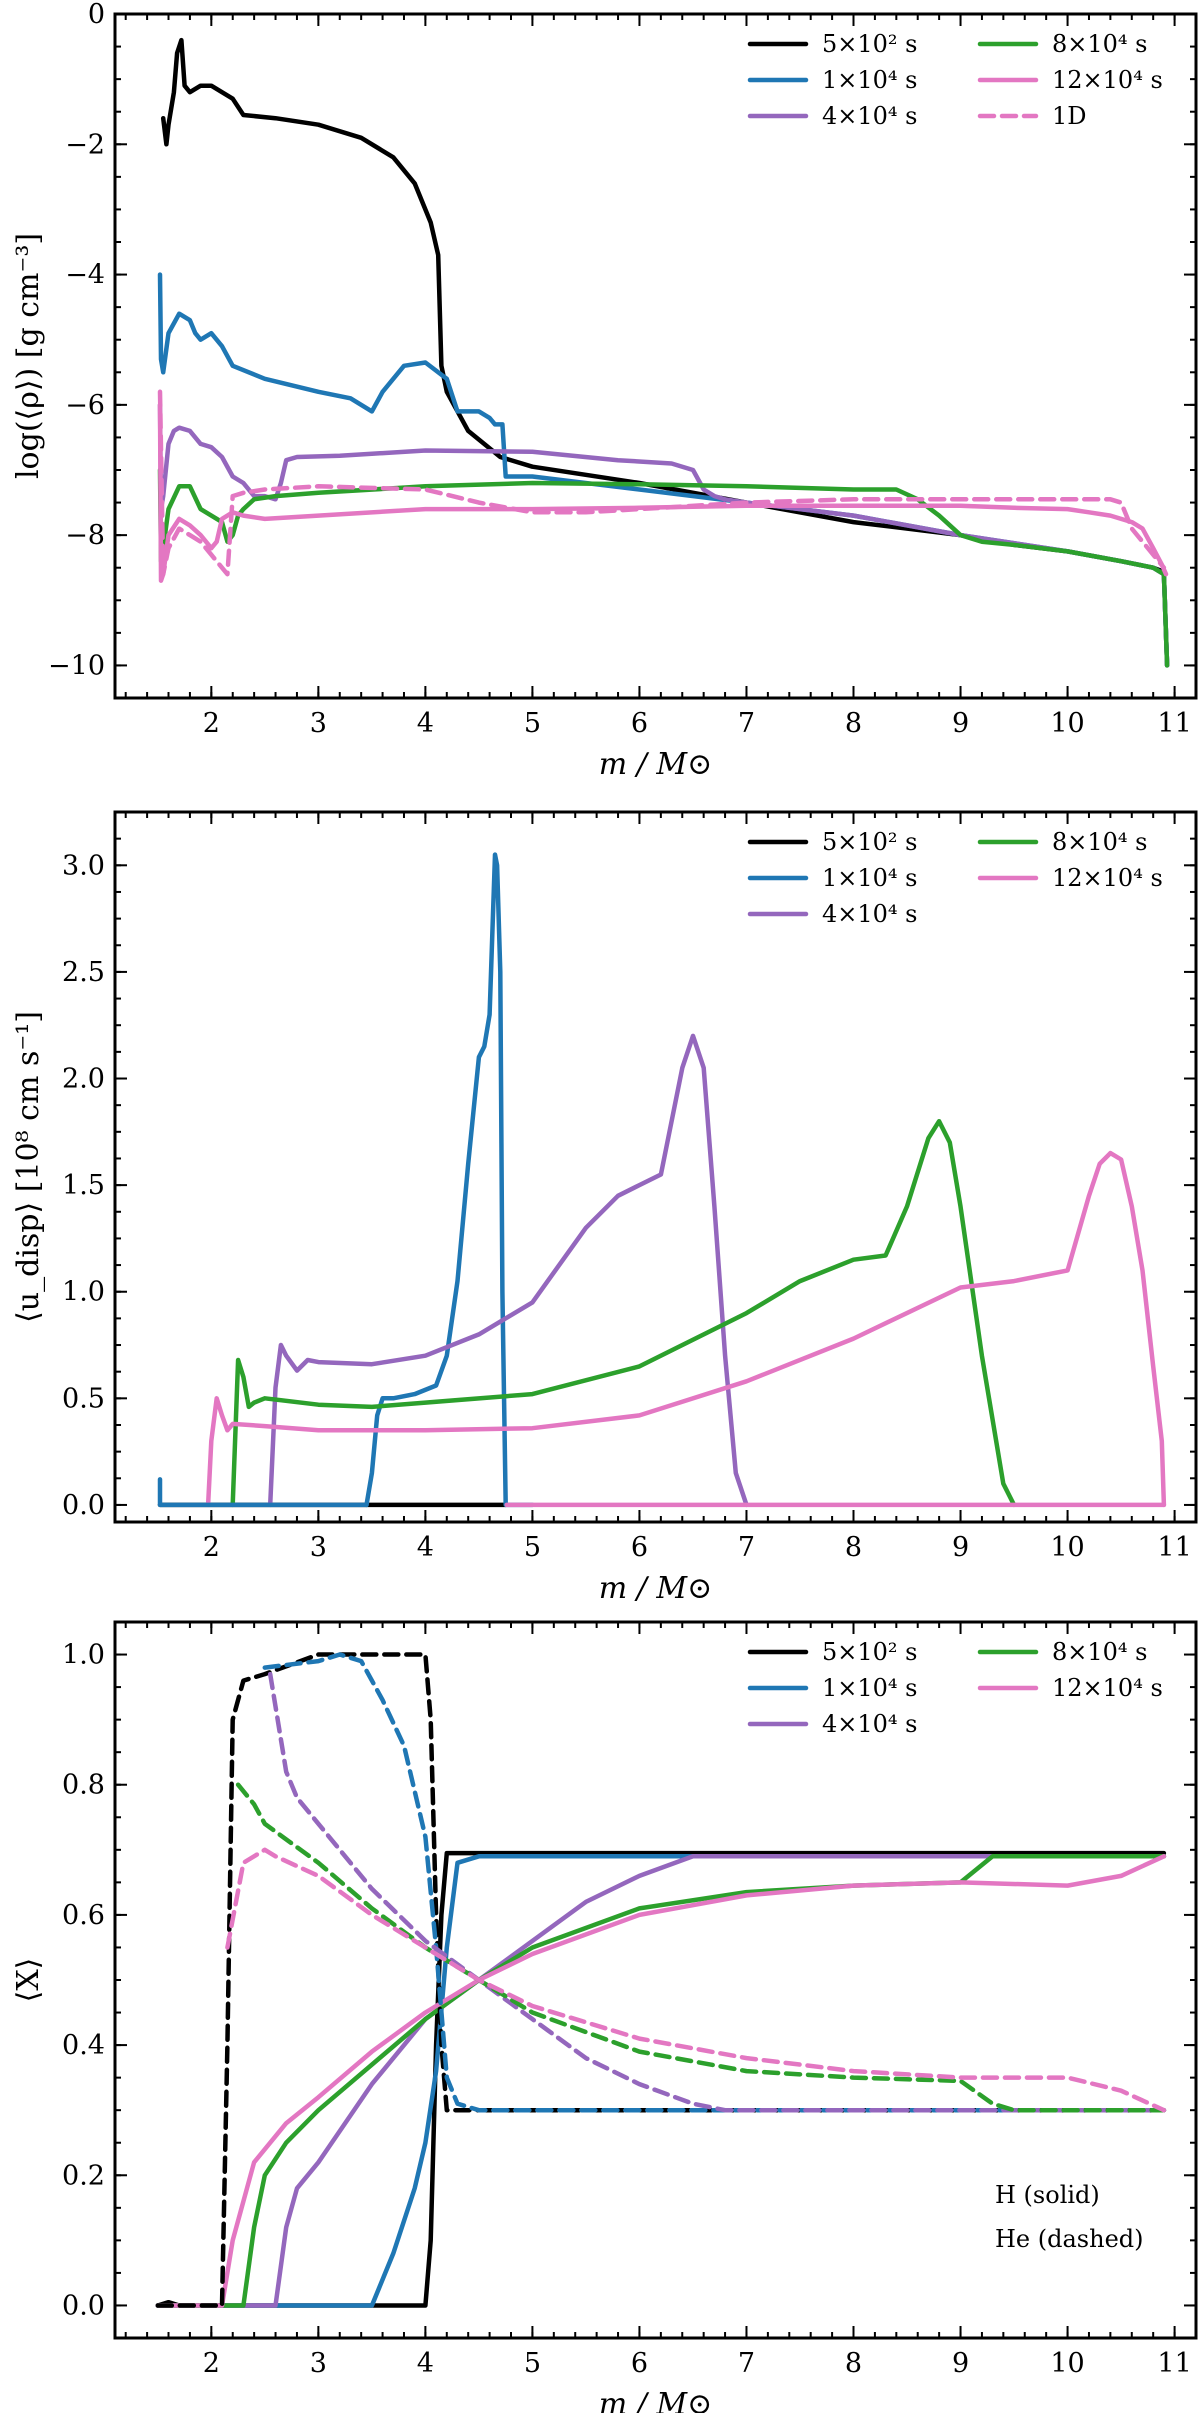 This screenshot has width=1200, height=2413. What do you see at coordinates (696, 1980) in the screenshot?
I see `series-line-pink-dashed` at bounding box center [696, 1980].